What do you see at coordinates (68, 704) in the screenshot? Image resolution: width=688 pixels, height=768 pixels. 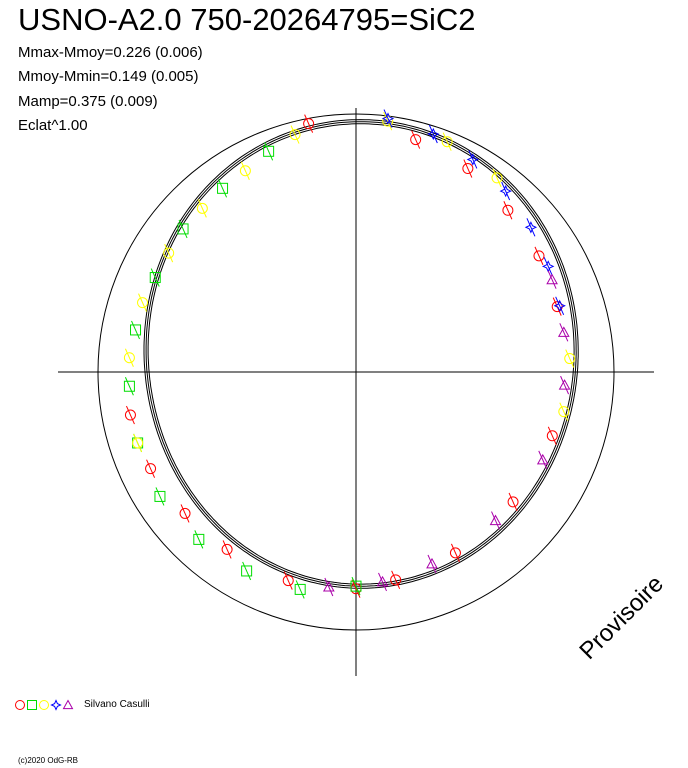 I see `legend-marker-triangle` at bounding box center [68, 704].